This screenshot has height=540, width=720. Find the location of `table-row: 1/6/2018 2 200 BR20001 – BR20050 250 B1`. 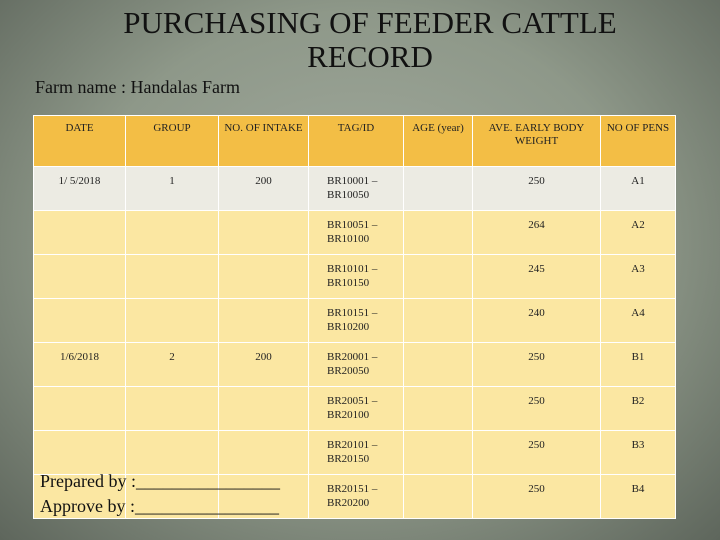

table-row: 1/6/2018 2 200 BR20001 – BR20050 250 B1 is located at coordinates (354, 364).